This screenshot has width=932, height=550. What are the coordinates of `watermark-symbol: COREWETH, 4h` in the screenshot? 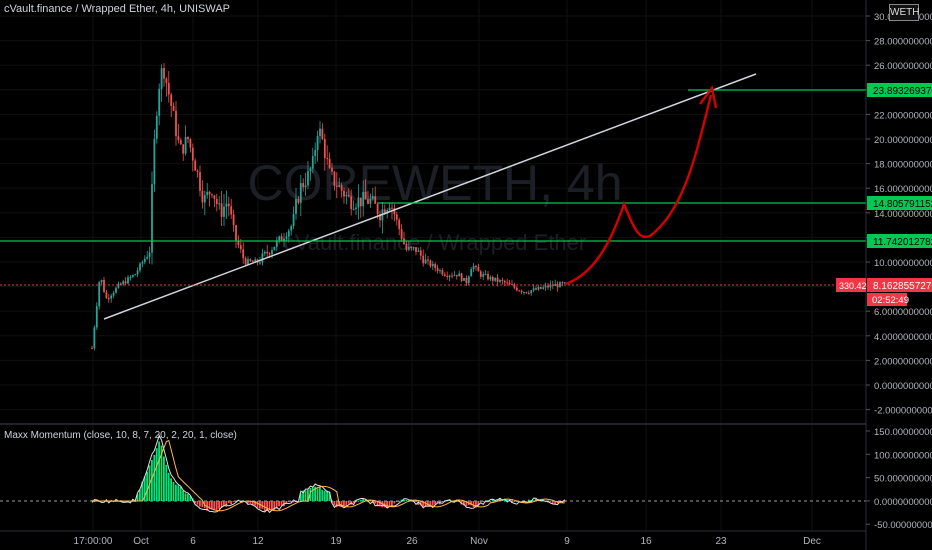 It's located at (434, 183).